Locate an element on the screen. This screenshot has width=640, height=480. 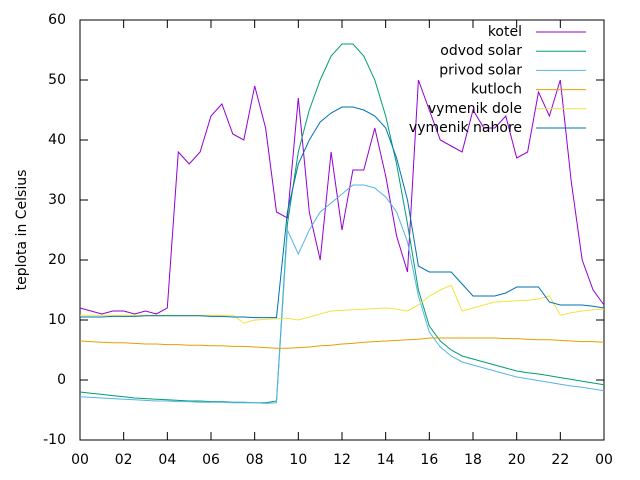
x-tick-label: 08 is located at coordinates (255, 460).